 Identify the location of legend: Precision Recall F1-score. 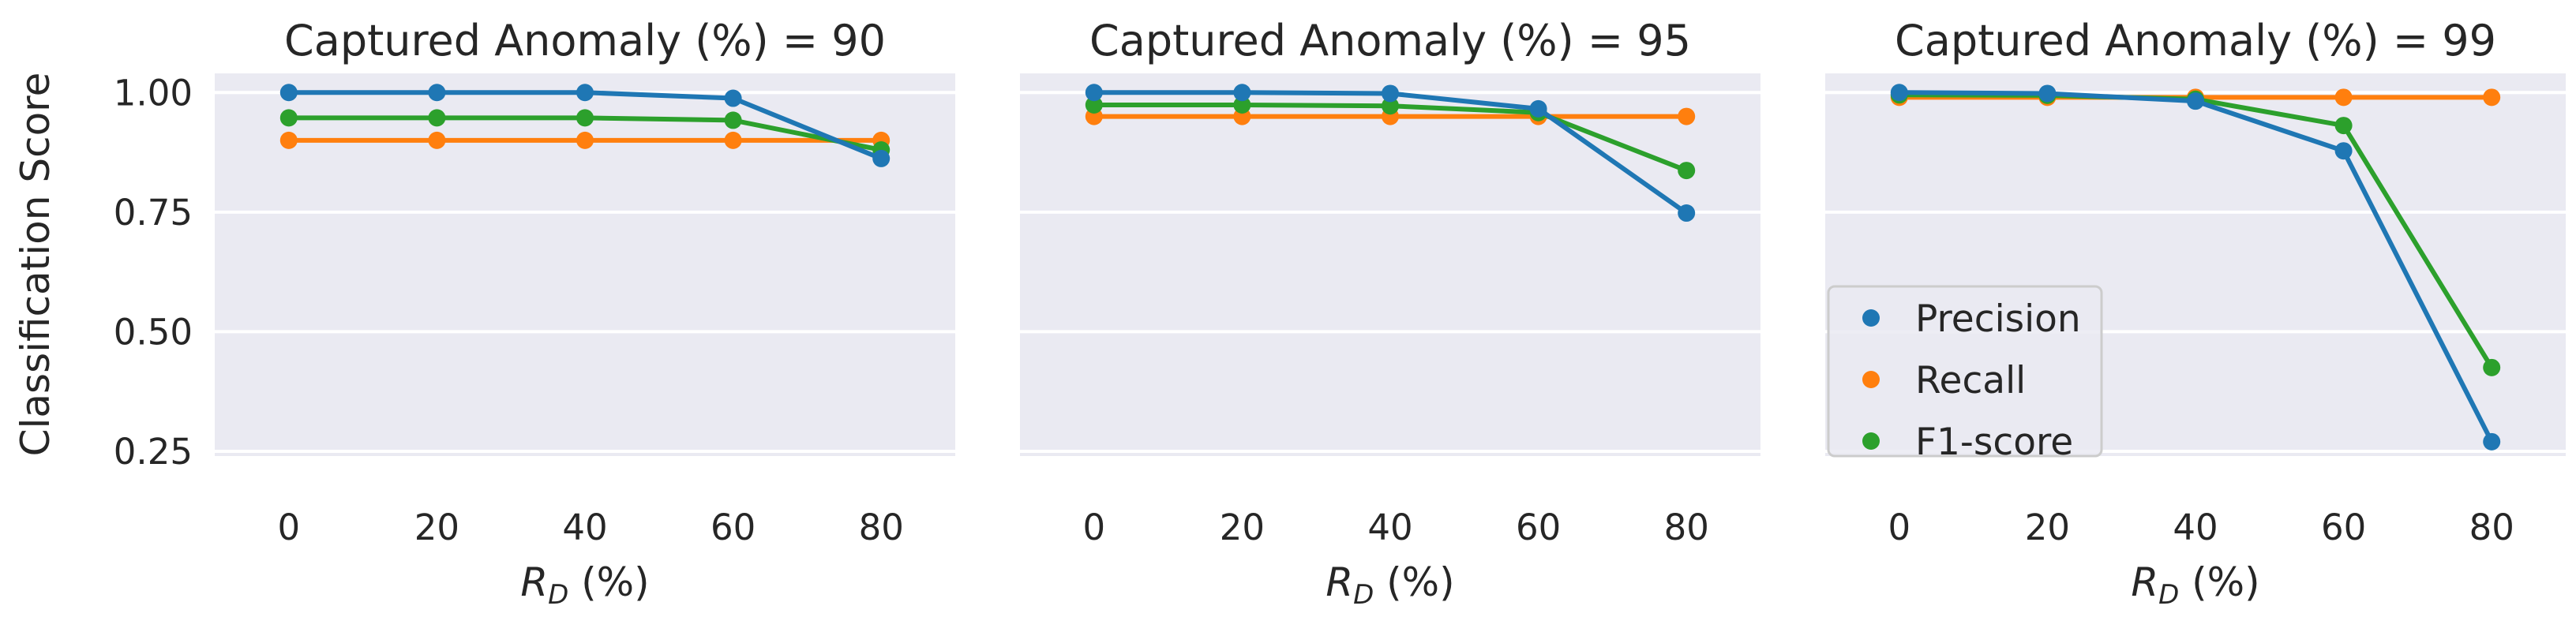
(1965, 374).